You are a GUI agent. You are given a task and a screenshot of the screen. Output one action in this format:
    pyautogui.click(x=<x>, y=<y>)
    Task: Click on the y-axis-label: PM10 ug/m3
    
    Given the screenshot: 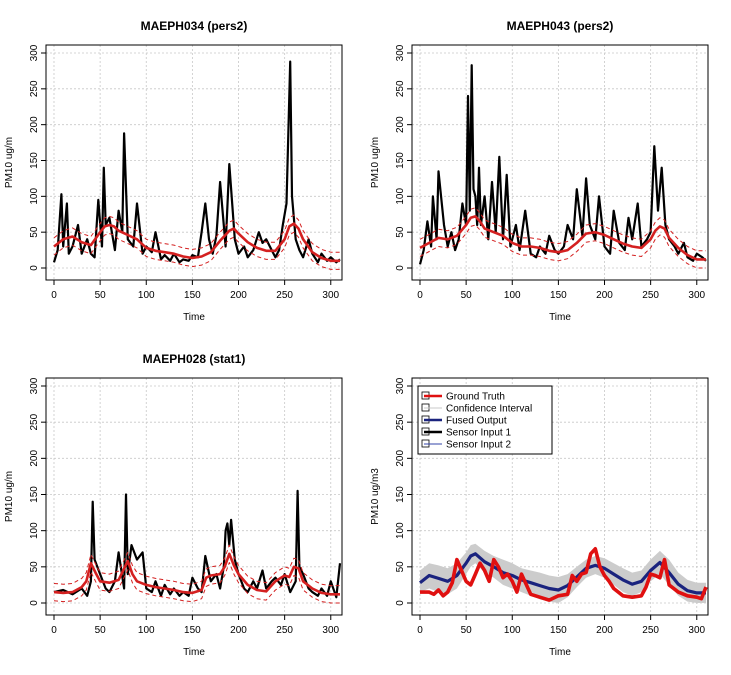 What is the action you would take?
    pyautogui.click(x=375, y=496)
    